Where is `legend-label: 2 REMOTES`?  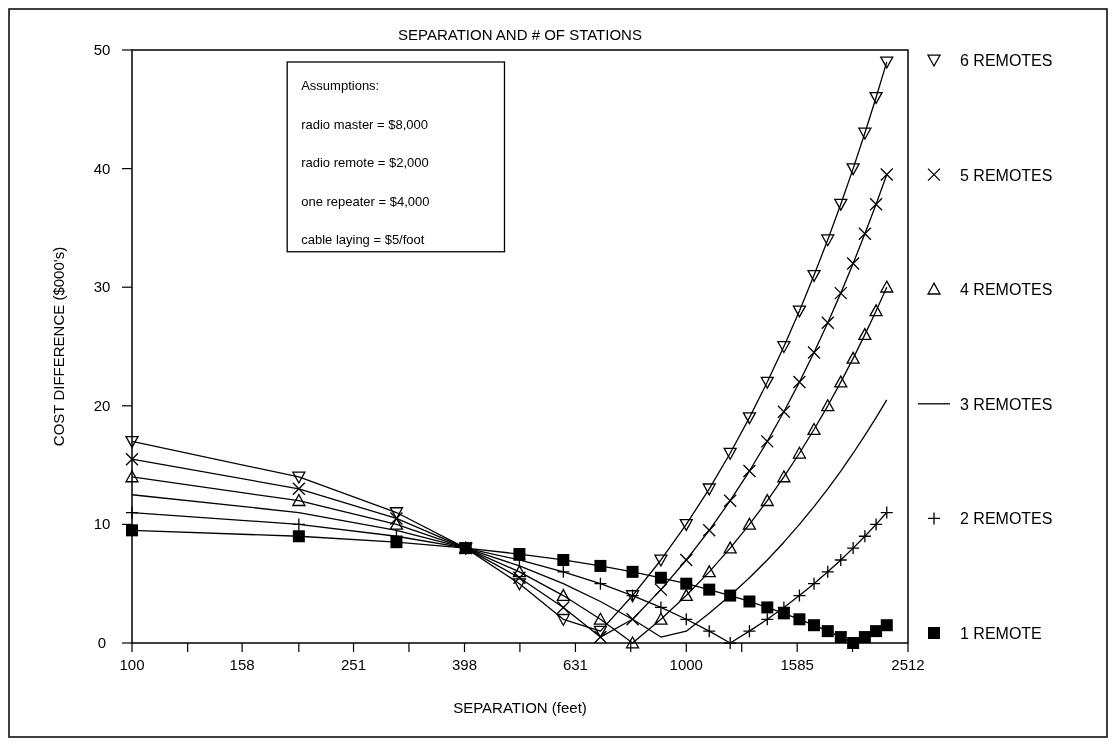 legend-label: 2 REMOTES is located at coordinates (1006, 519).